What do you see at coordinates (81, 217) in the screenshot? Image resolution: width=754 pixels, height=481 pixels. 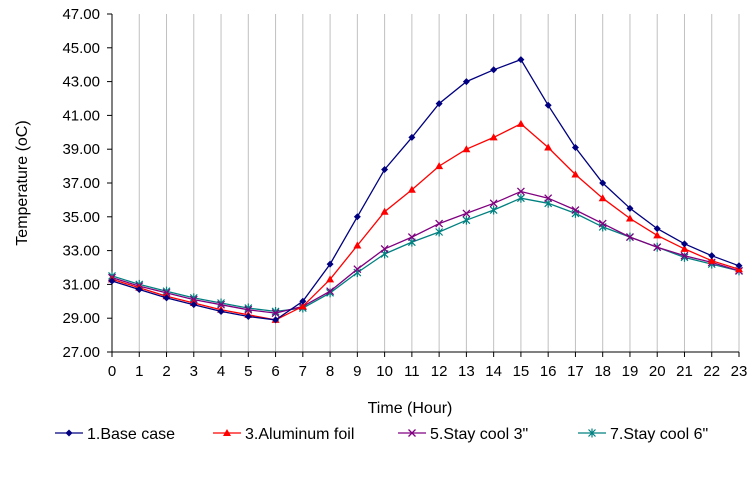 I see `y-tick-label: 35.00` at bounding box center [81, 217].